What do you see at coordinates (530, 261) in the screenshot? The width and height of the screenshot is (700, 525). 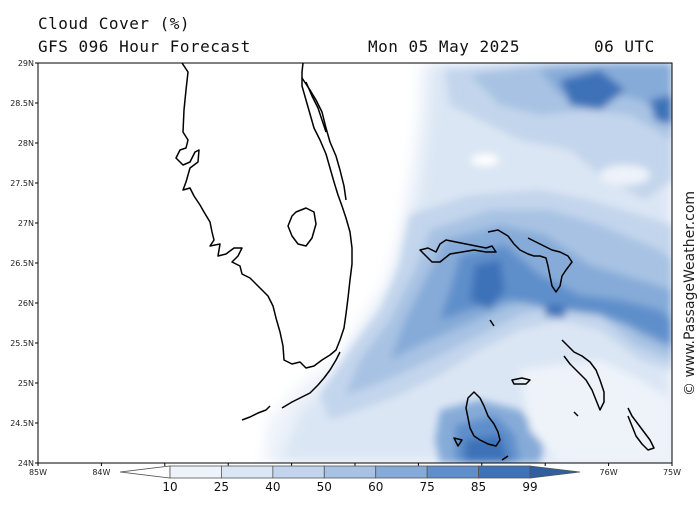 I see `abaco-islands` at bounding box center [530, 261].